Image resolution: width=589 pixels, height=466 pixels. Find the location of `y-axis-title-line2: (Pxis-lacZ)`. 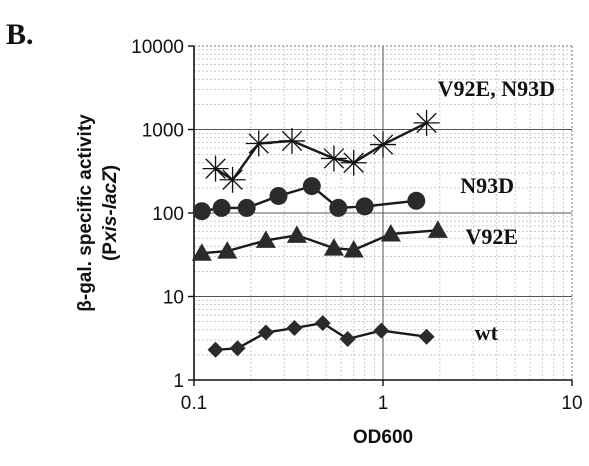

y-axis-title-line2: (Pxis-lacZ) is located at coordinates (110, 213).